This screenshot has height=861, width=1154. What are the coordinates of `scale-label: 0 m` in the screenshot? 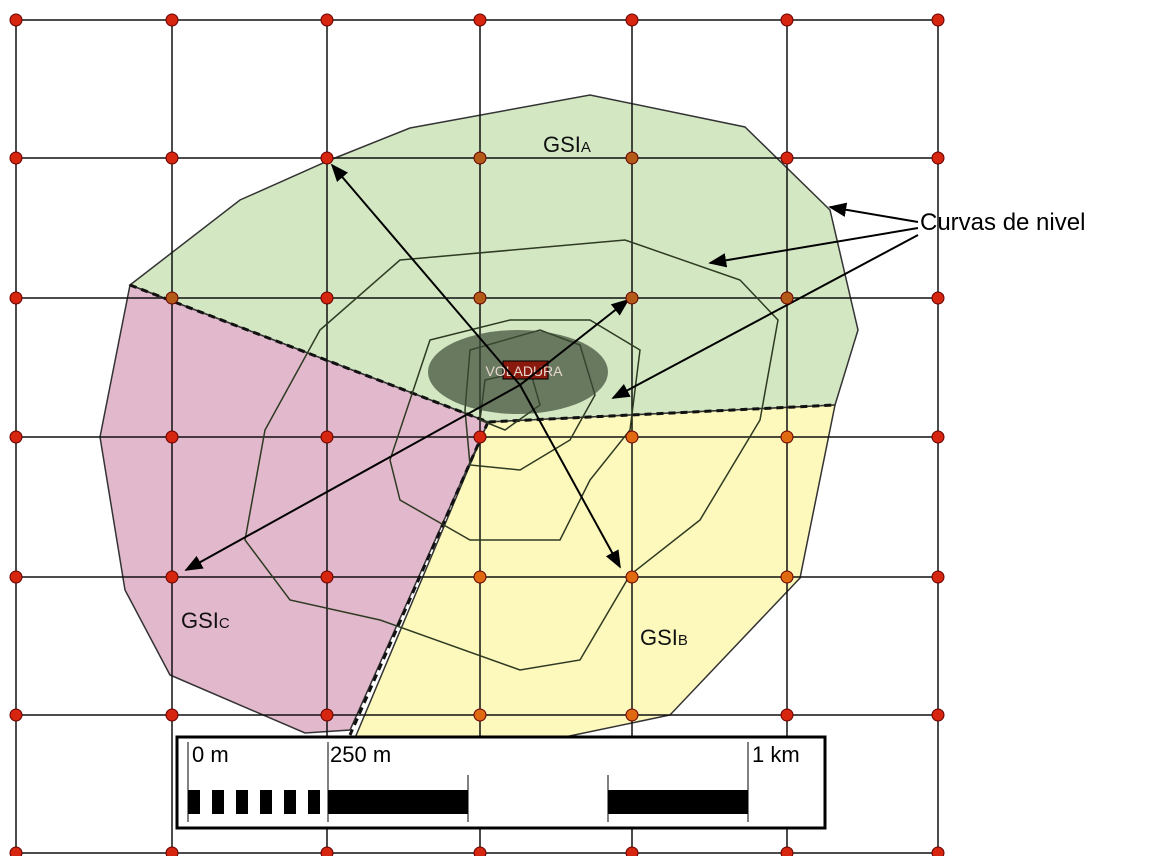 It's located at (210, 754).